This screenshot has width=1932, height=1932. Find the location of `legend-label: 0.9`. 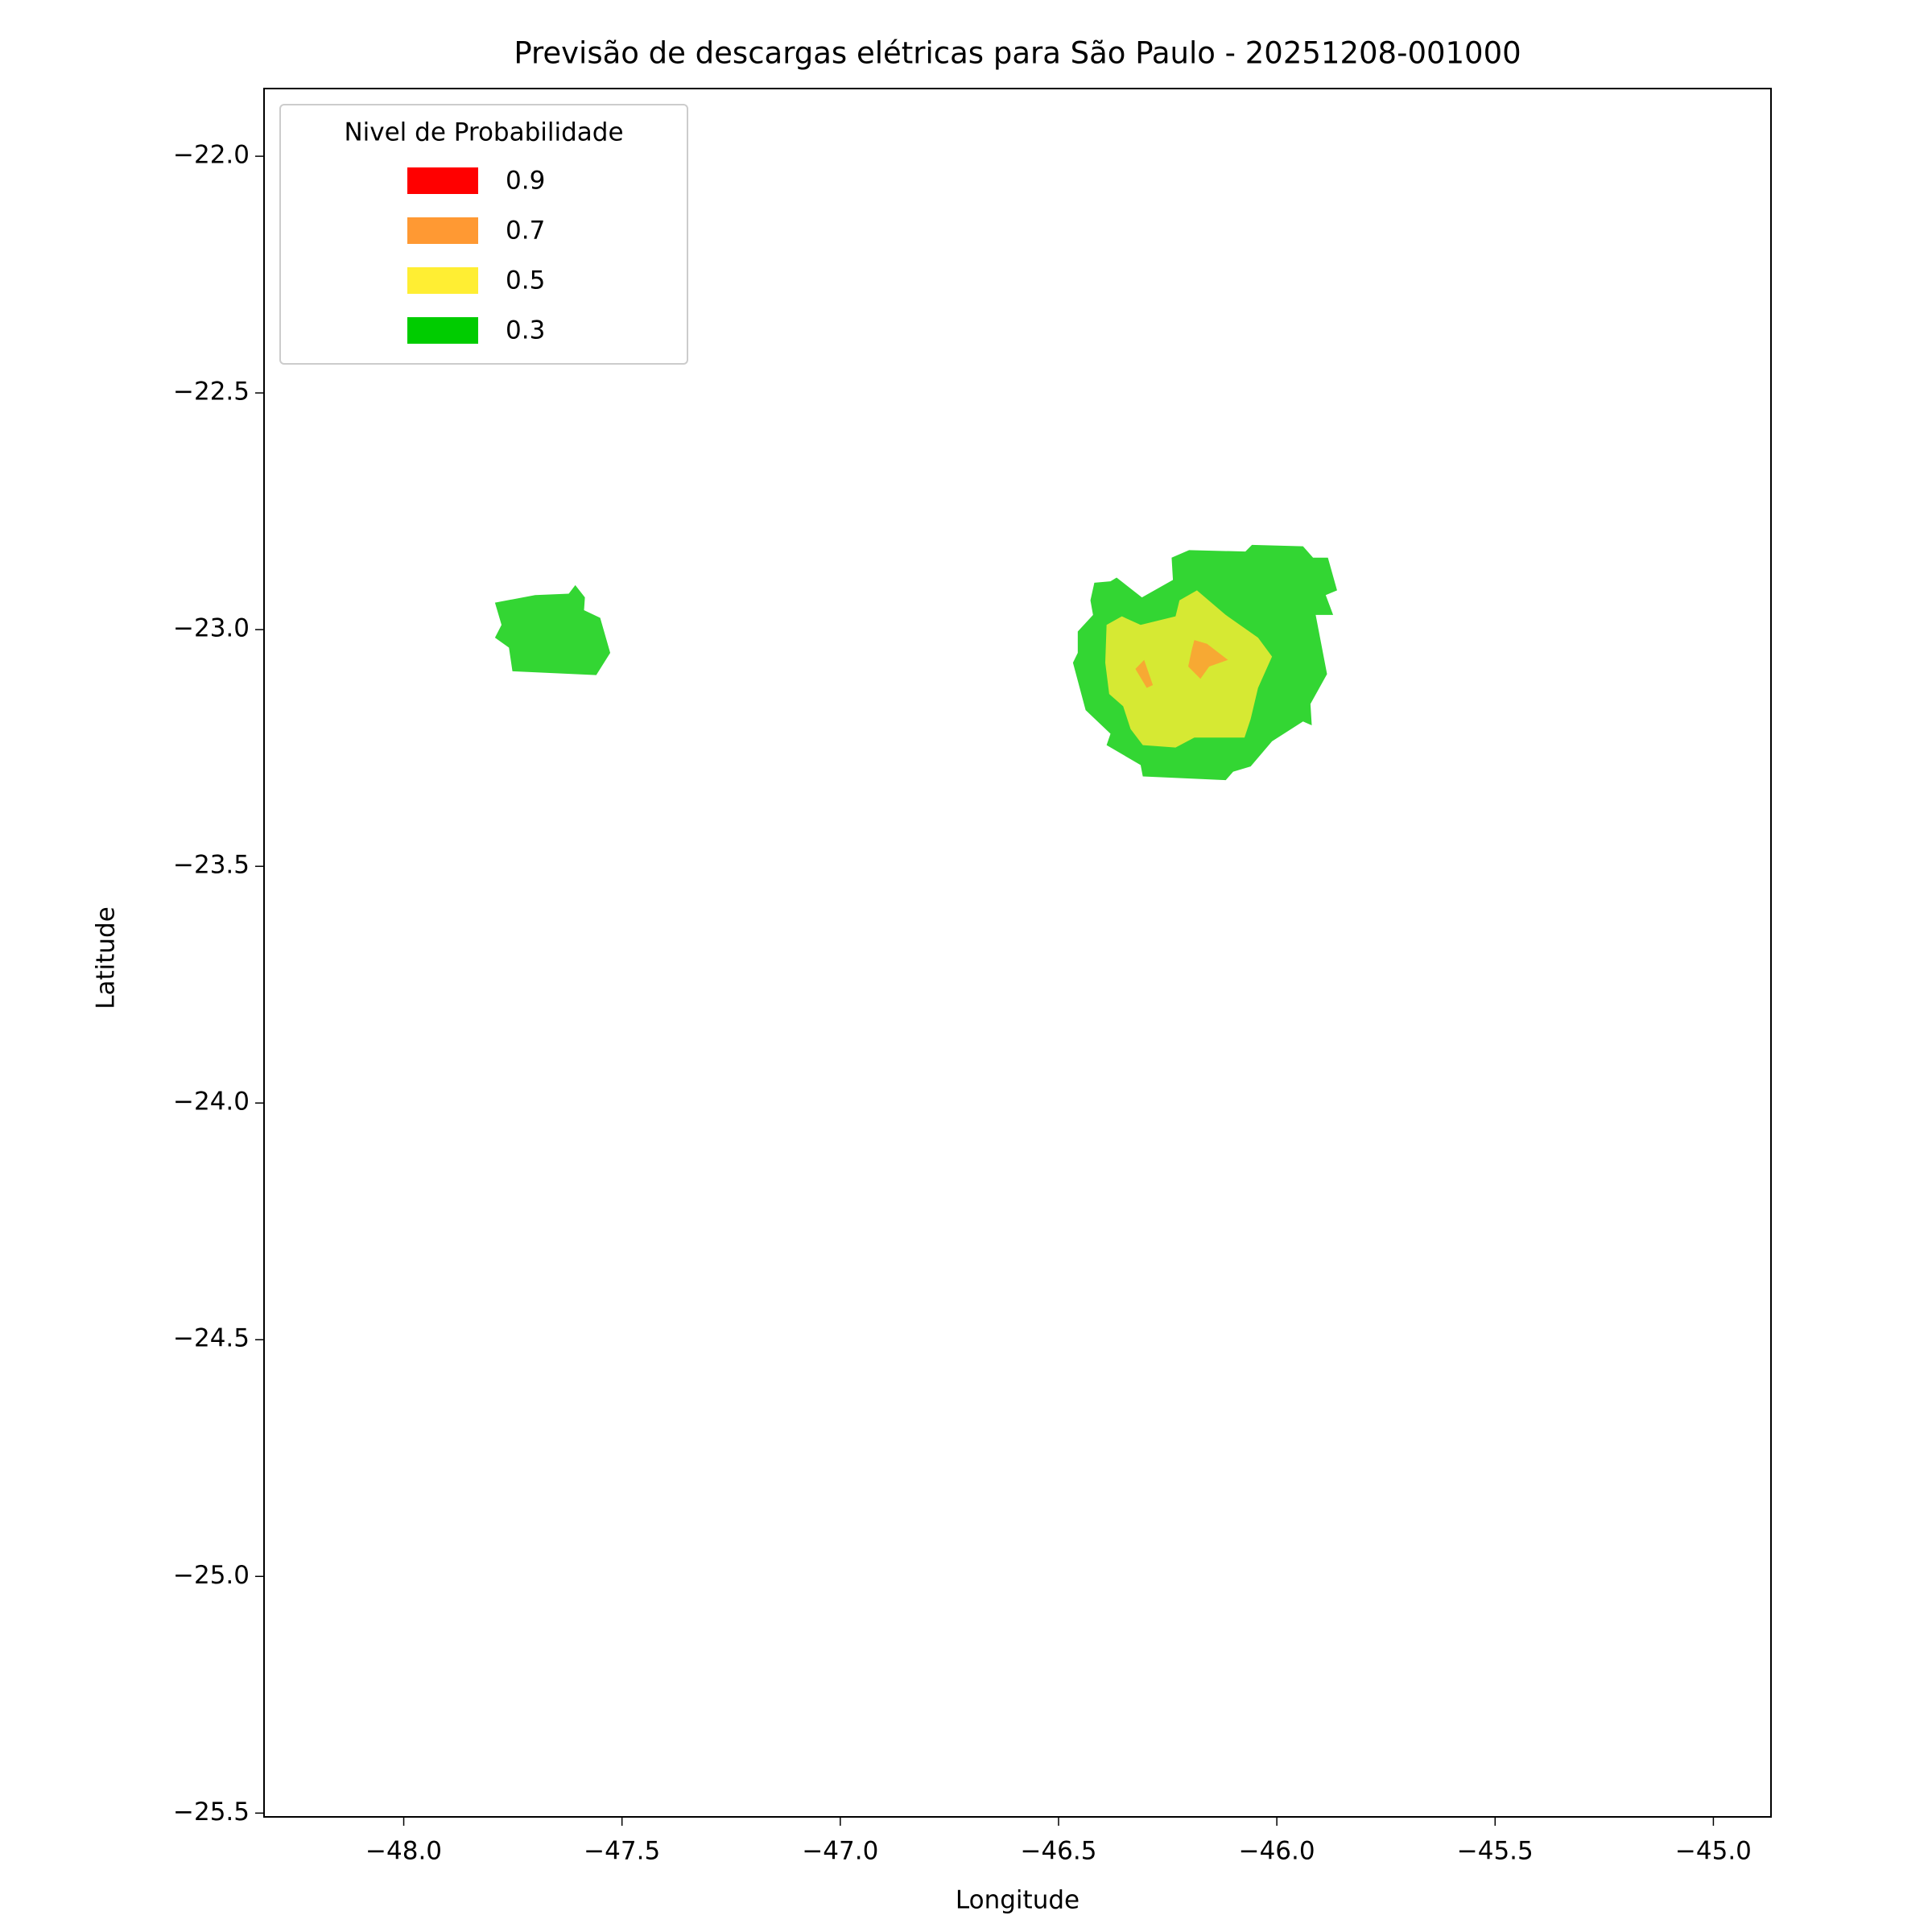

legend-label: 0.9 is located at coordinates (525, 181).